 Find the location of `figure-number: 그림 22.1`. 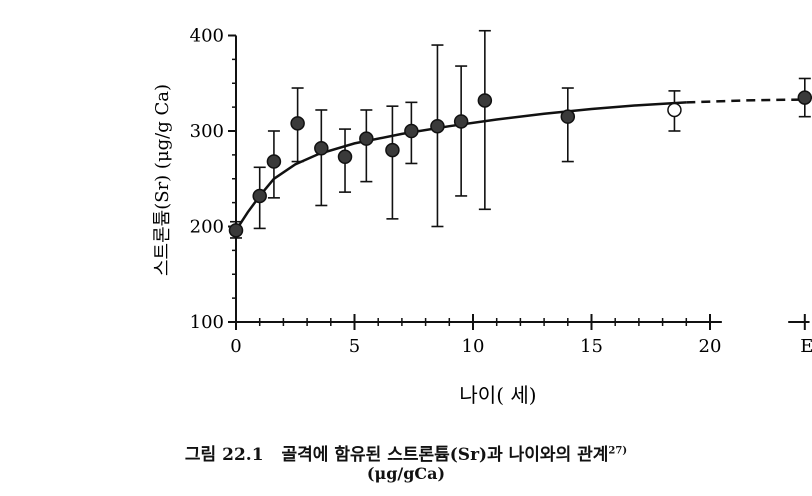

figure-number: 그림 22.1 is located at coordinates (224, 455).